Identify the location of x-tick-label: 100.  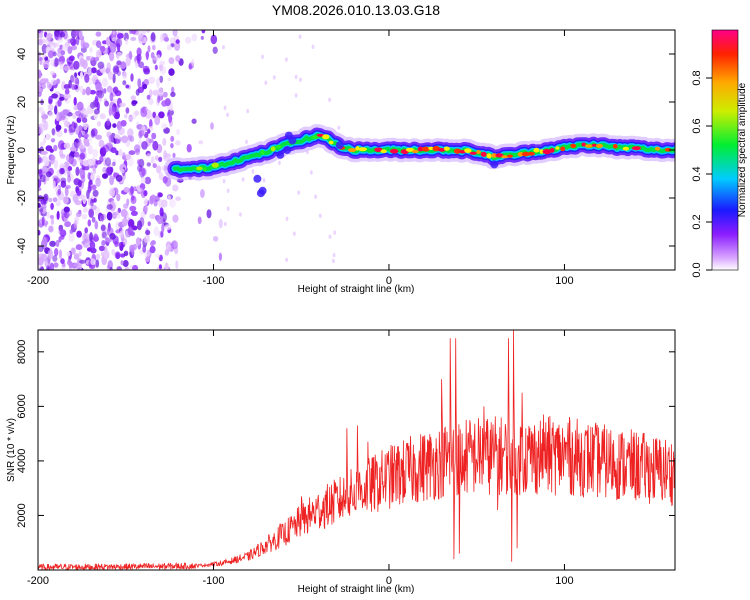
(564, 281).